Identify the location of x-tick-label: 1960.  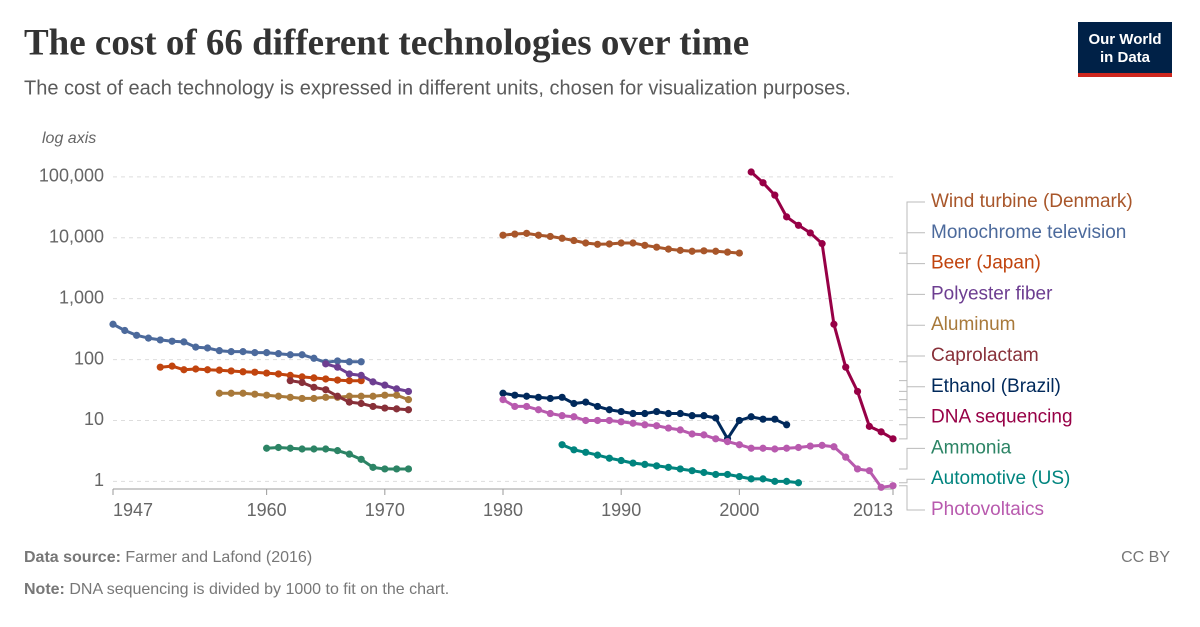
(267, 510).